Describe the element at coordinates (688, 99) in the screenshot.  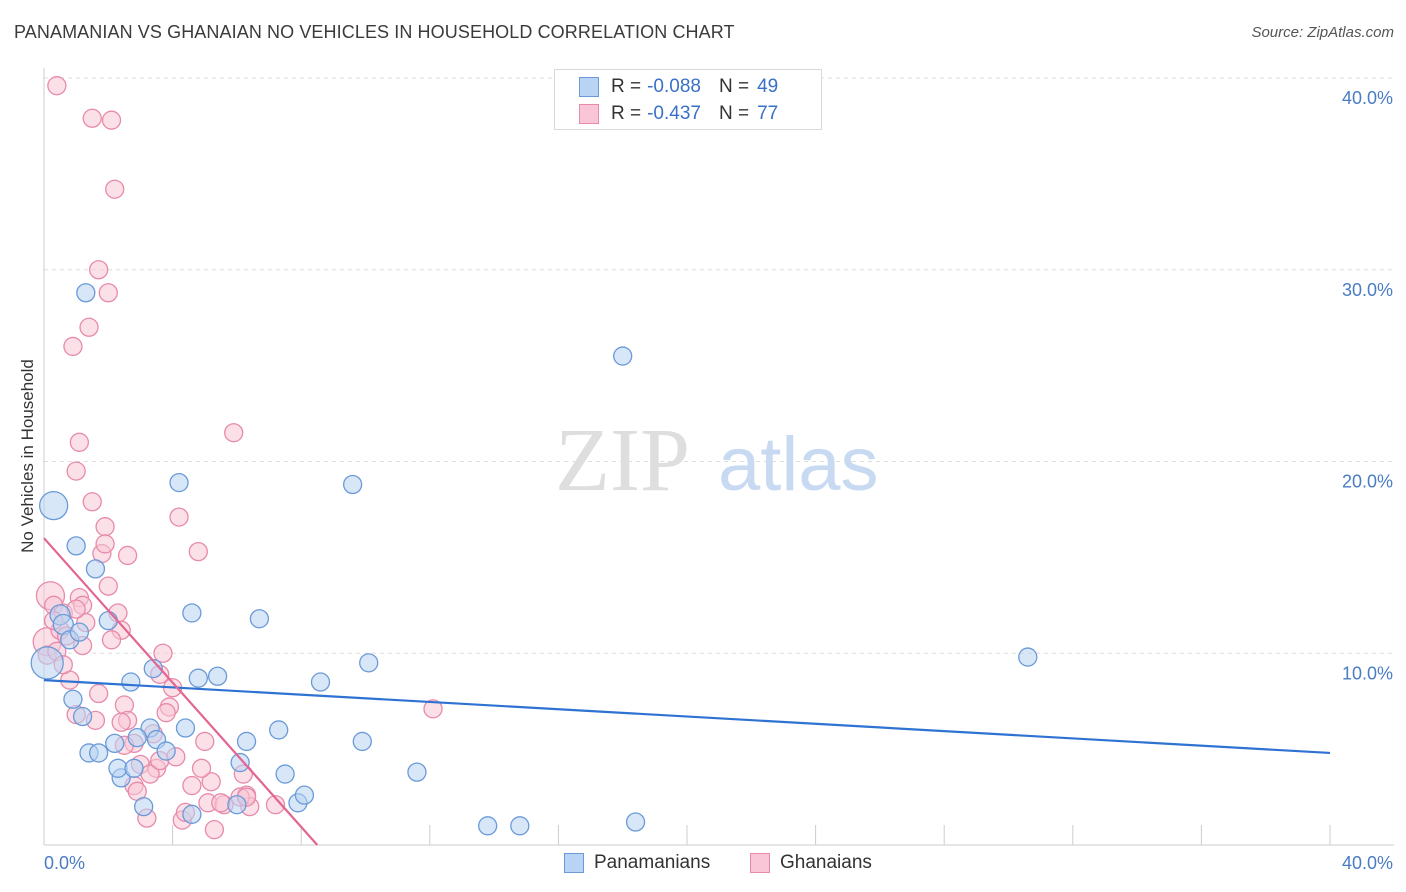
I see `correlation-legend: R = -0.088 N = 49 R = -0.437 N = 77` at that location.